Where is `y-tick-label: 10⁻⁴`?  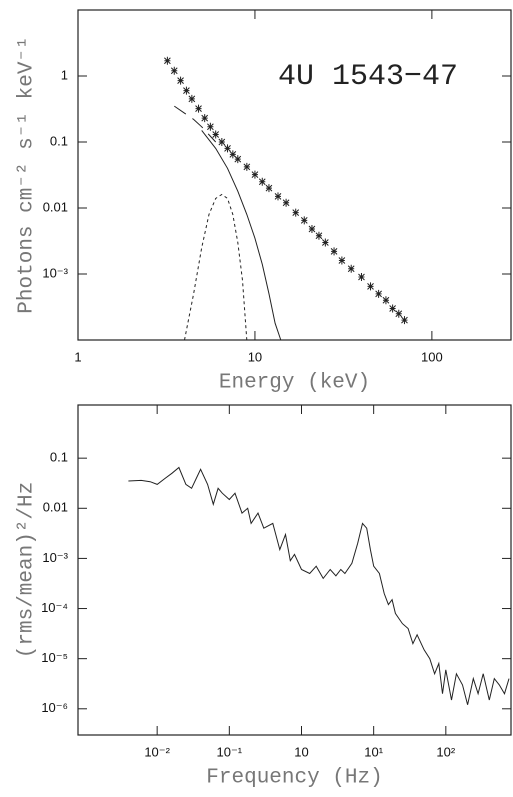
y-tick-label: 10⁻⁴ is located at coordinates (54, 607).